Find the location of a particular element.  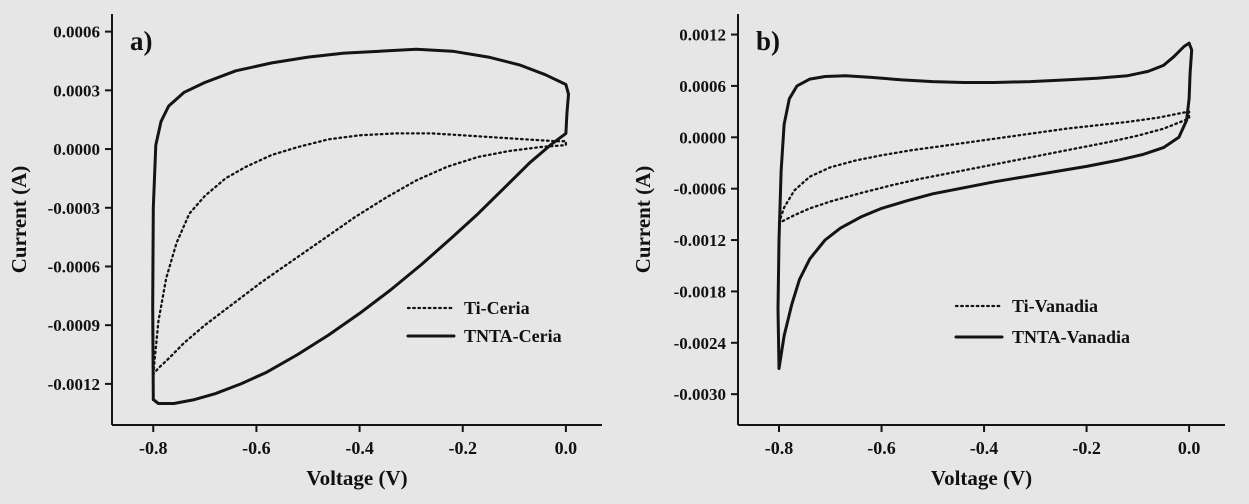

panel-label: a) is located at coordinates (141, 41).